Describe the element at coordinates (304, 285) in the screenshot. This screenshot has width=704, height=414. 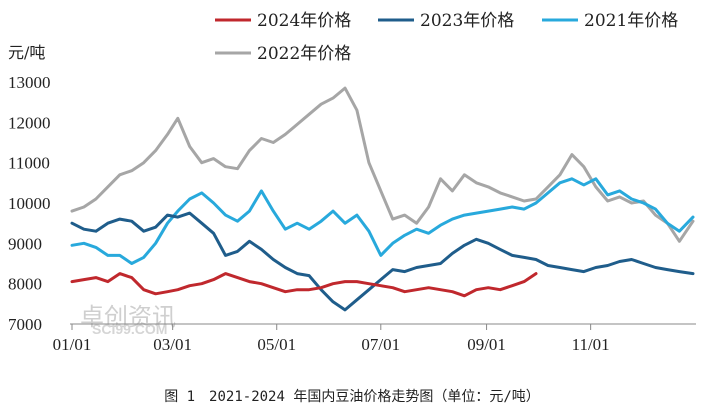
I see `series-line-2024年价格` at that location.